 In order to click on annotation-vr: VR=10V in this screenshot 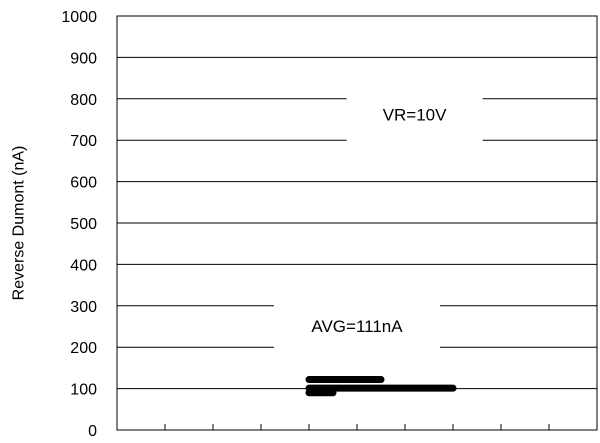, I will do `click(415, 115)`.